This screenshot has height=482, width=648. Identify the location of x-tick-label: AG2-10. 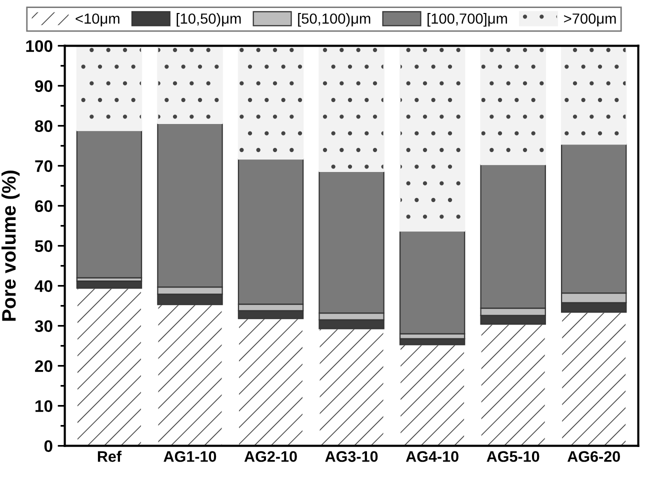
(270, 456).